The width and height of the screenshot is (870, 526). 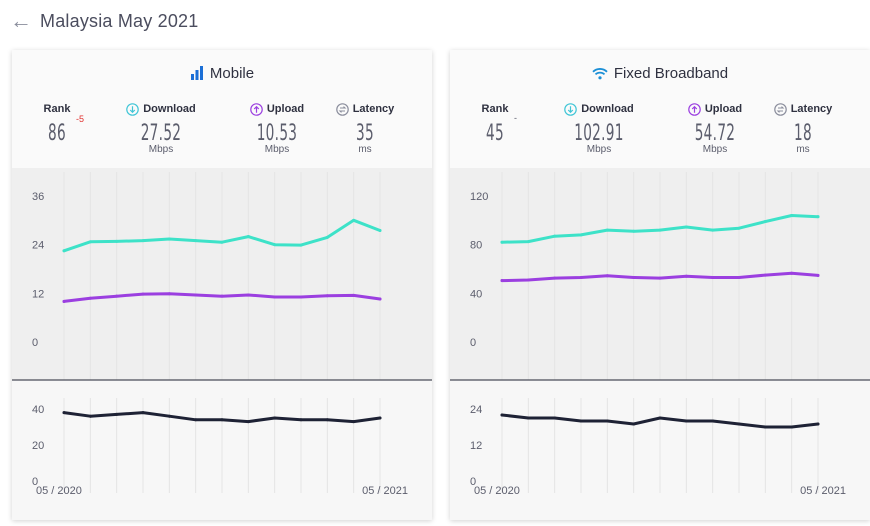 What do you see at coordinates (57, 109) in the screenshot?
I see `rank-label: Rank` at bounding box center [57, 109].